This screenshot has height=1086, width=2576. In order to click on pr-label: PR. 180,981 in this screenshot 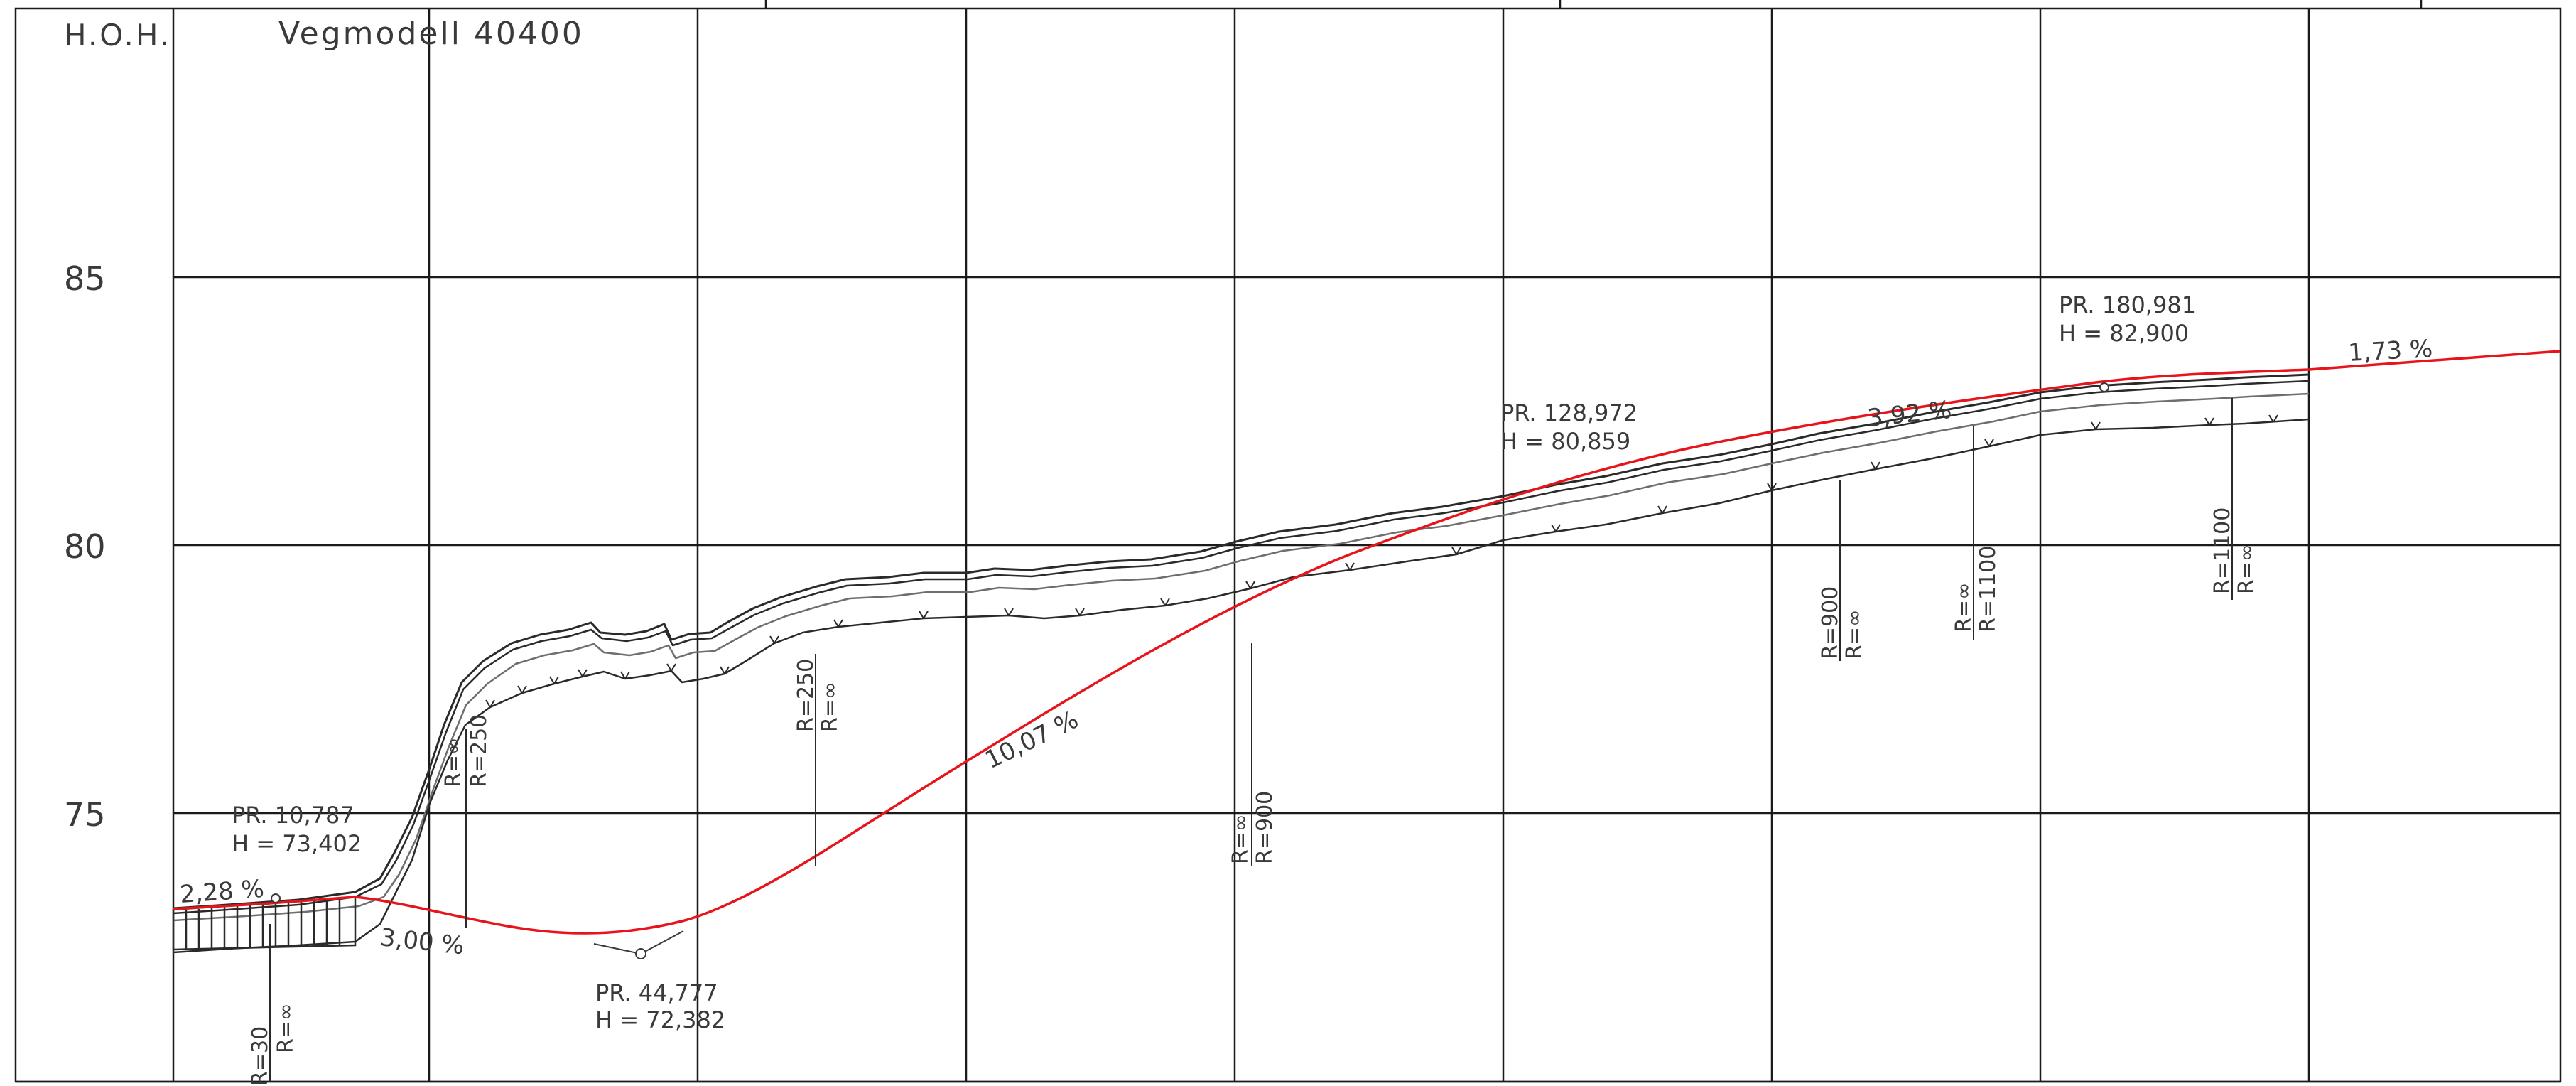, I will do `click(2127, 304)`.